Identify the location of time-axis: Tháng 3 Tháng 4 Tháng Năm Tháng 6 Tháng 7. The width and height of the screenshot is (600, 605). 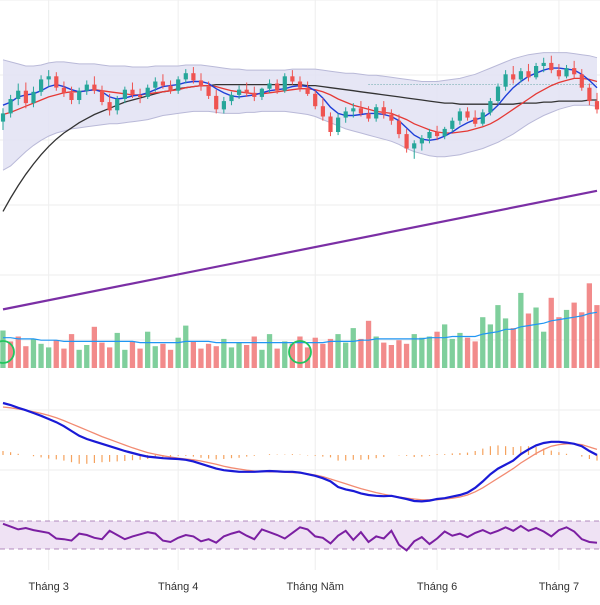
(304, 587).